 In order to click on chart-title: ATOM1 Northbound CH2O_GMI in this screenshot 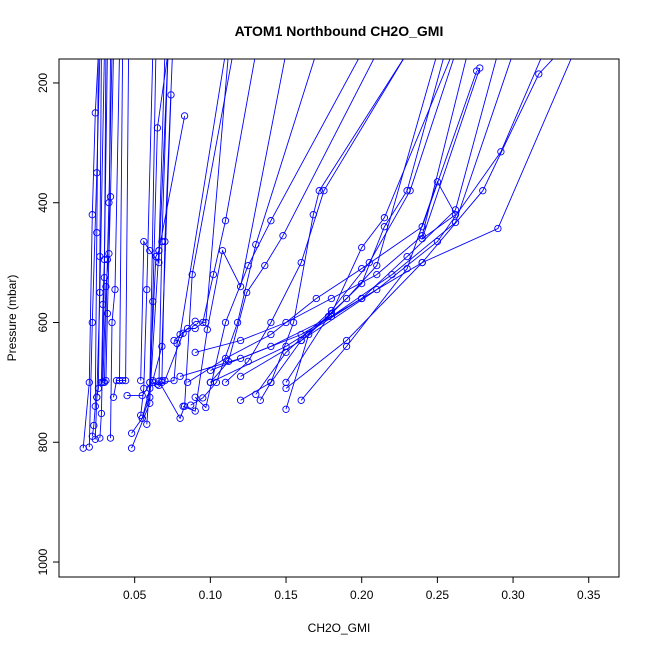, I will do `click(339, 31)`.